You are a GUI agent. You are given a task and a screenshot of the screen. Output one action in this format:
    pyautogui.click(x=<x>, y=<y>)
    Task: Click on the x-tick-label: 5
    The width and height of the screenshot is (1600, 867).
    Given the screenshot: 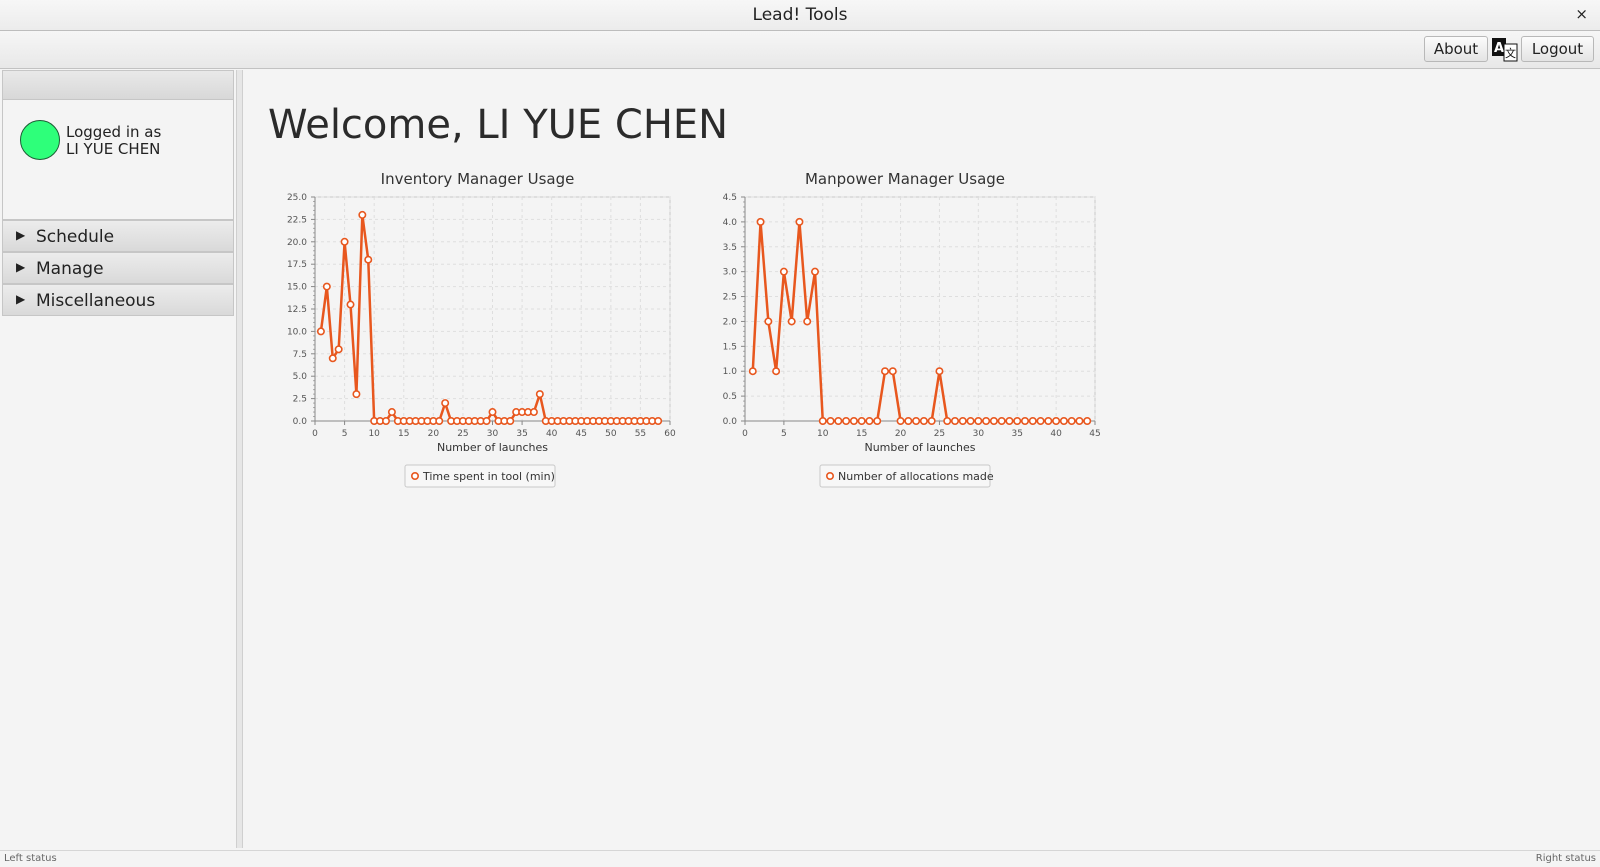 What is the action you would take?
    pyautogui.click(x=345, y=434)
    